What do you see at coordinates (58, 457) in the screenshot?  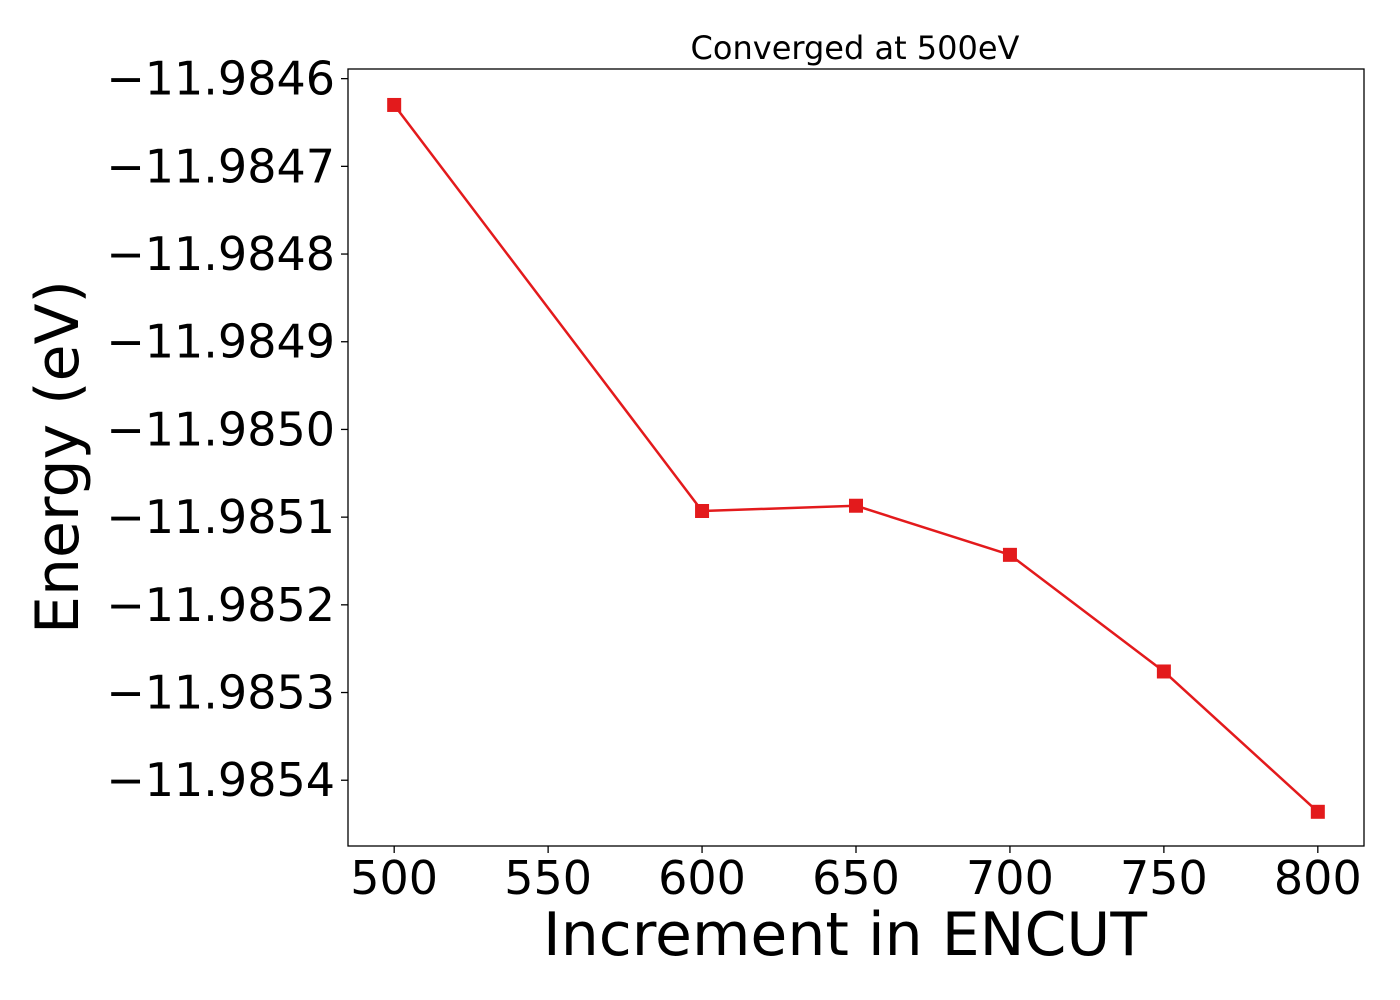 I see `y-axis-label: Energy (eV)` at bounding box center [58, 457].